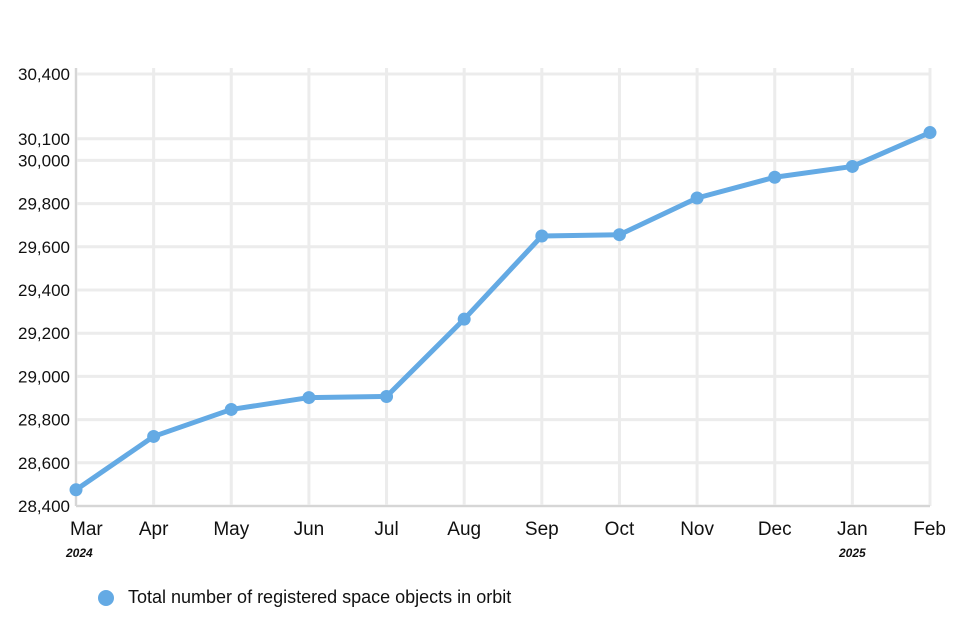 This screenshot has height=640, width=960. What do you see at coordinates (929, 529) in the screenshot?
I see `x-tick-label: Feb` at bounding box center [929, 529].